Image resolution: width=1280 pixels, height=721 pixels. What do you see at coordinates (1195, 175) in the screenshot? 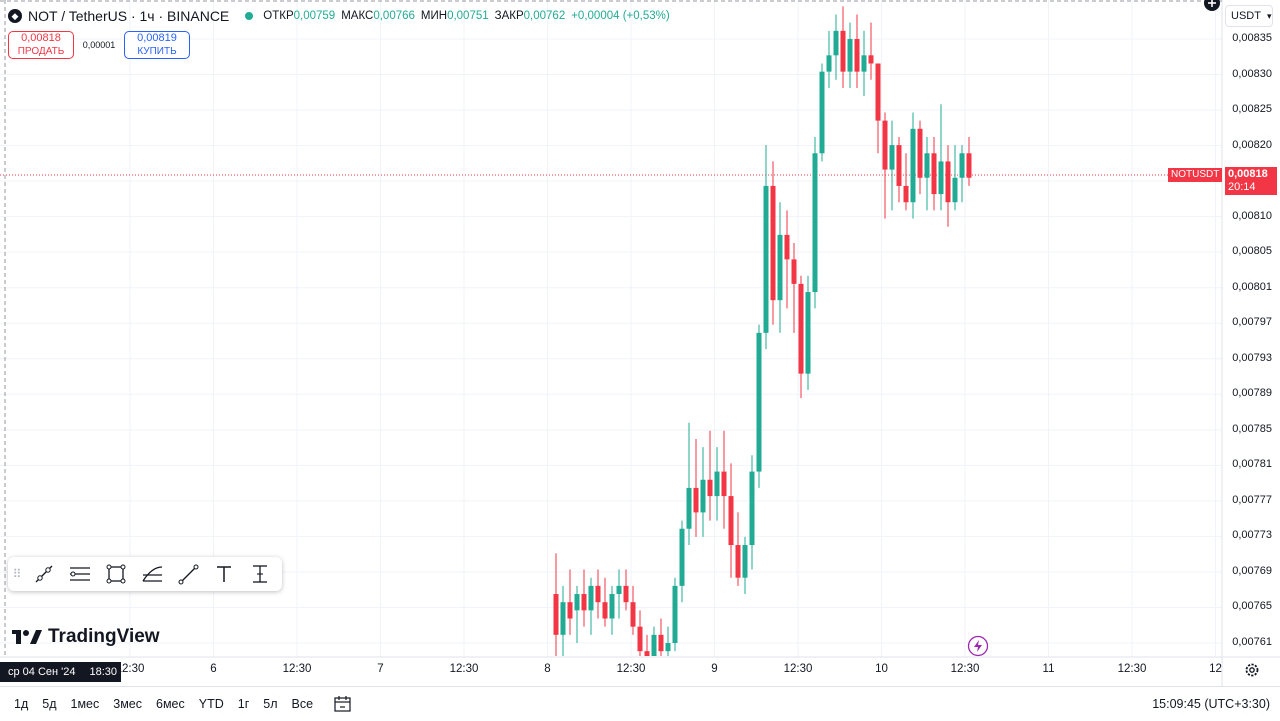
I see `symbol-price-tag: NOTUSDT` at bounding box center [1195, 175].